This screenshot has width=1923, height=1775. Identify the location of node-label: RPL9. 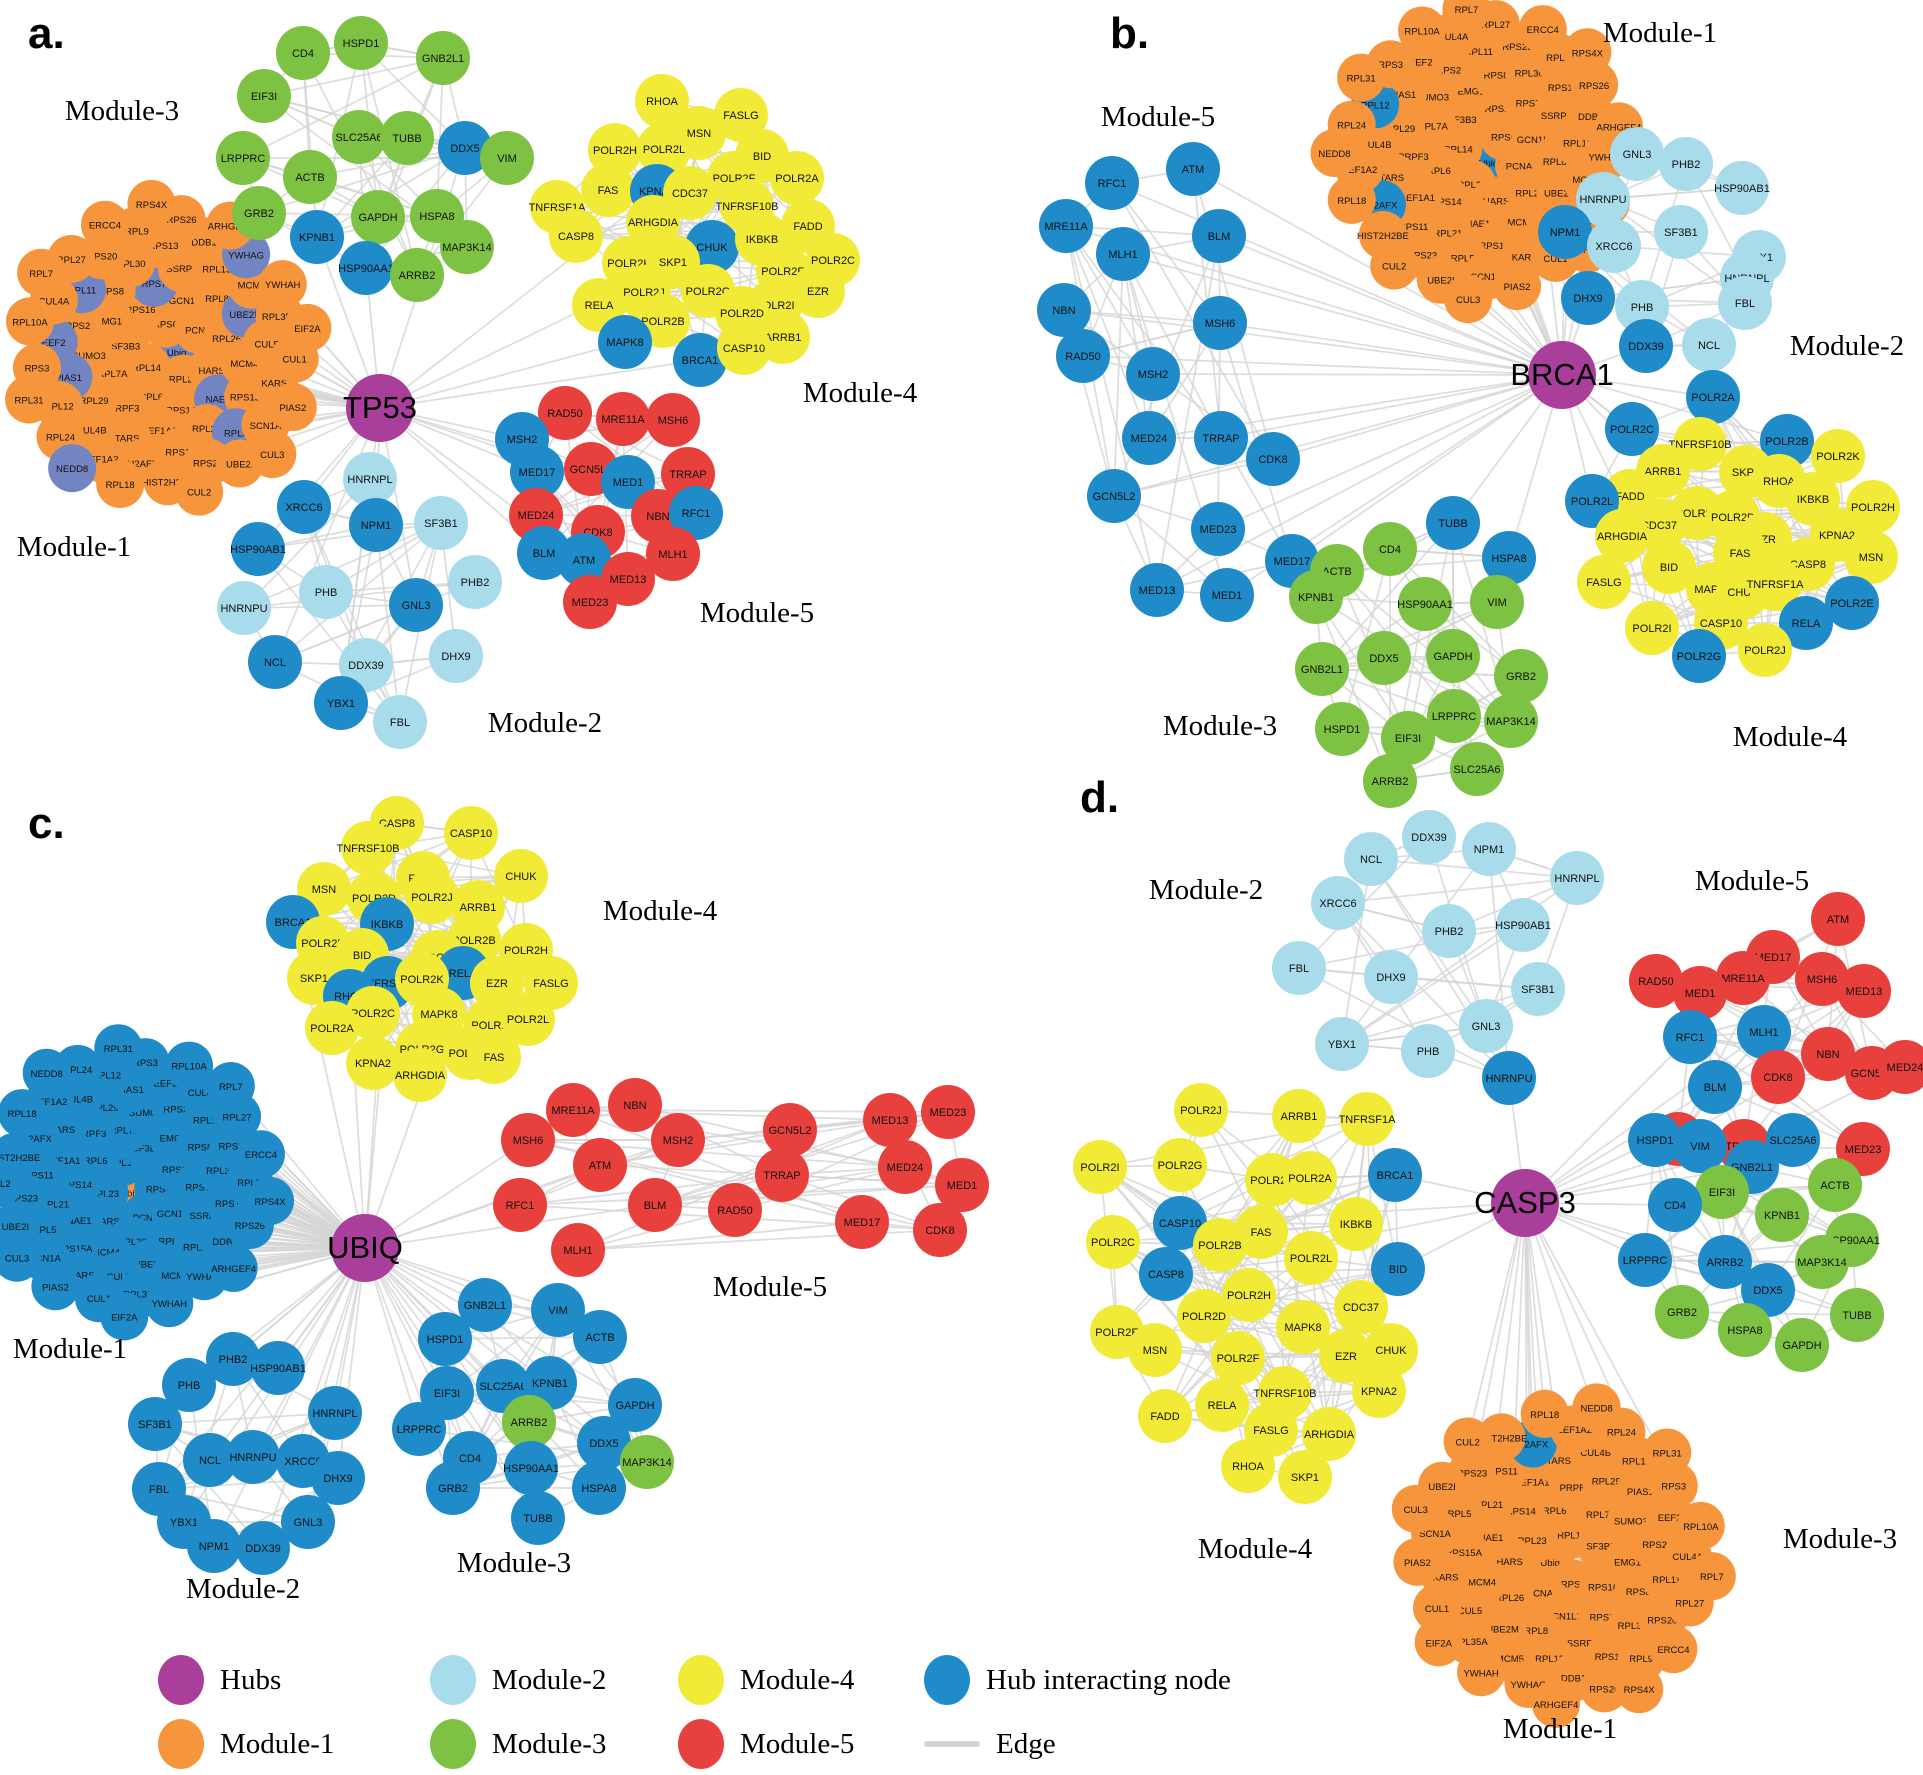
(137, 231).